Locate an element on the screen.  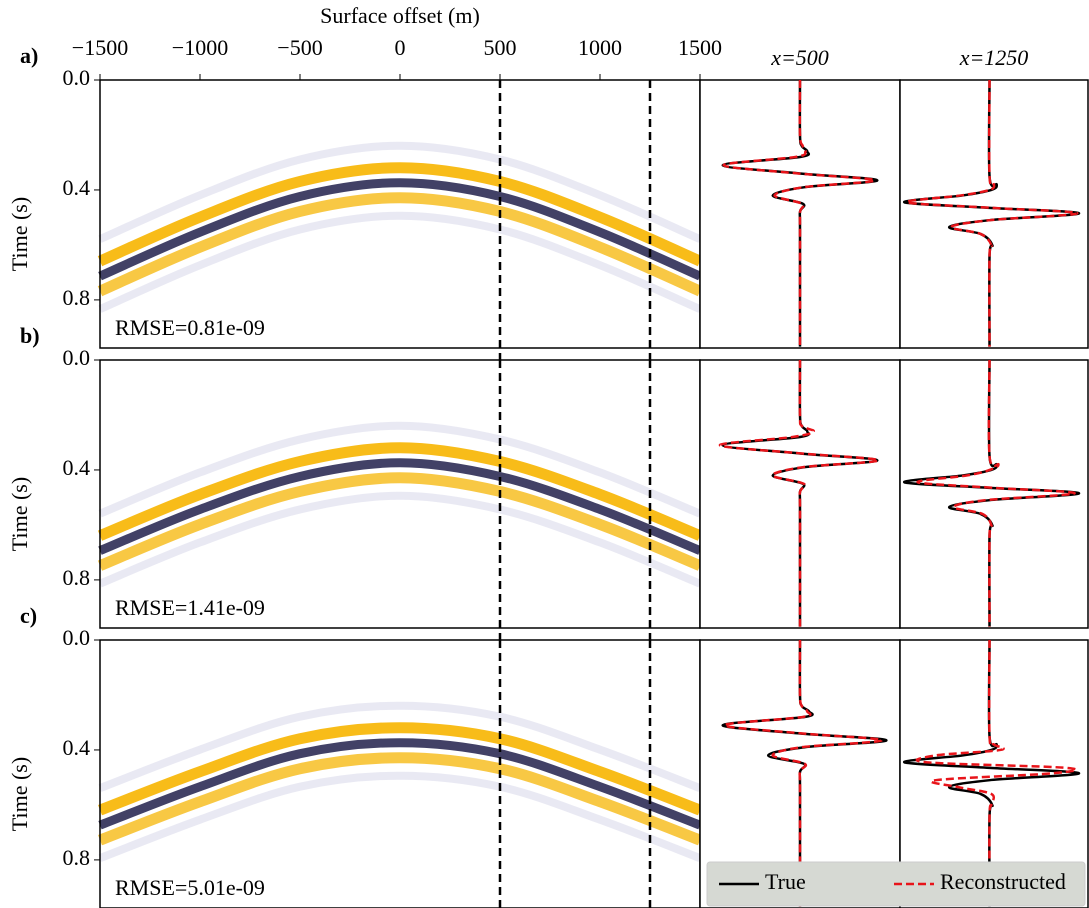
x-tick-label: −500 is located at coordinates (299, 47).